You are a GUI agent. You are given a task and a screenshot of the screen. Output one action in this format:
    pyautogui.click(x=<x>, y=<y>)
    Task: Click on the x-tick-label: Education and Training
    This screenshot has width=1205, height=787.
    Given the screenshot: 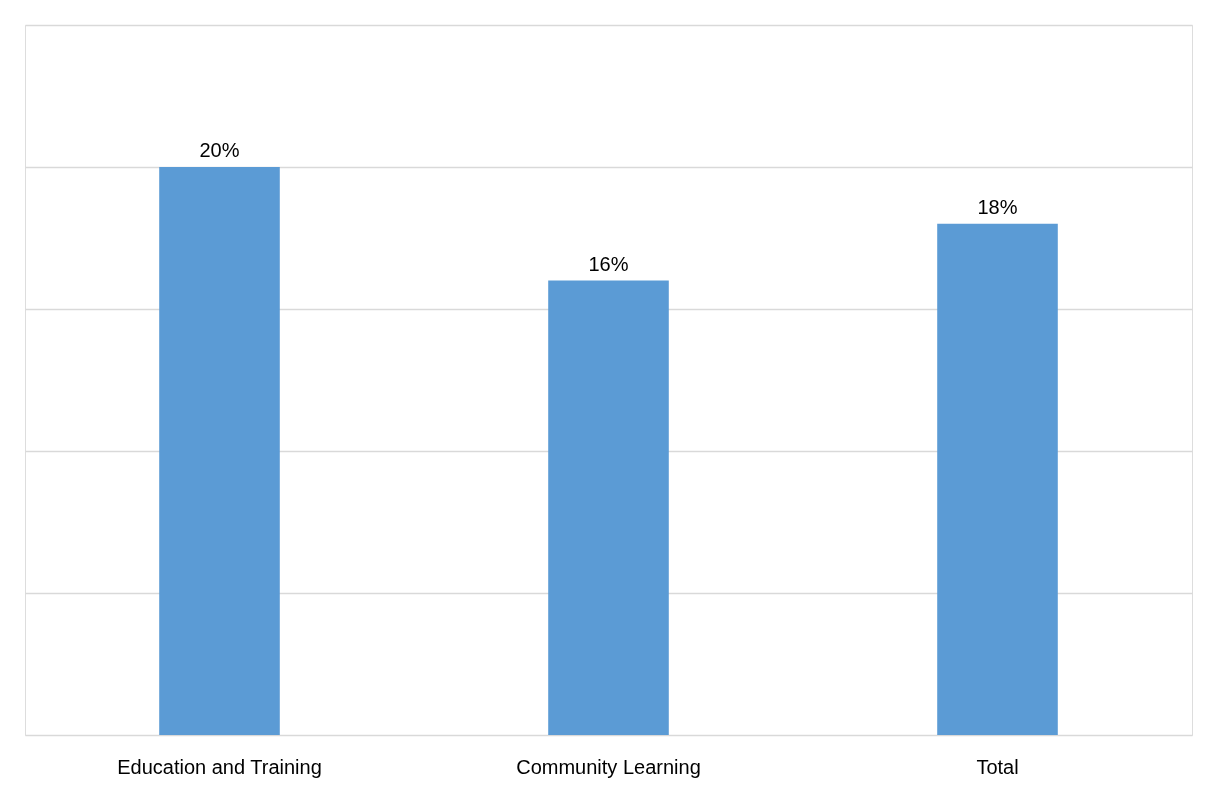 What is the action you would take?
    pyautogui.click(x=219, y=766)
    